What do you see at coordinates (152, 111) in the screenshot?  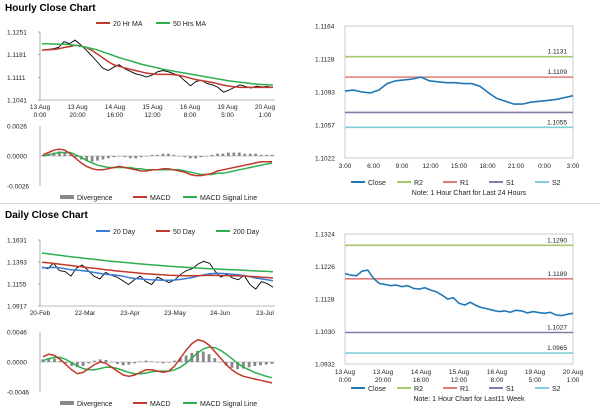 I see `x-tick-label: 15 Aug 12:00` at bounding box center [152, 111].